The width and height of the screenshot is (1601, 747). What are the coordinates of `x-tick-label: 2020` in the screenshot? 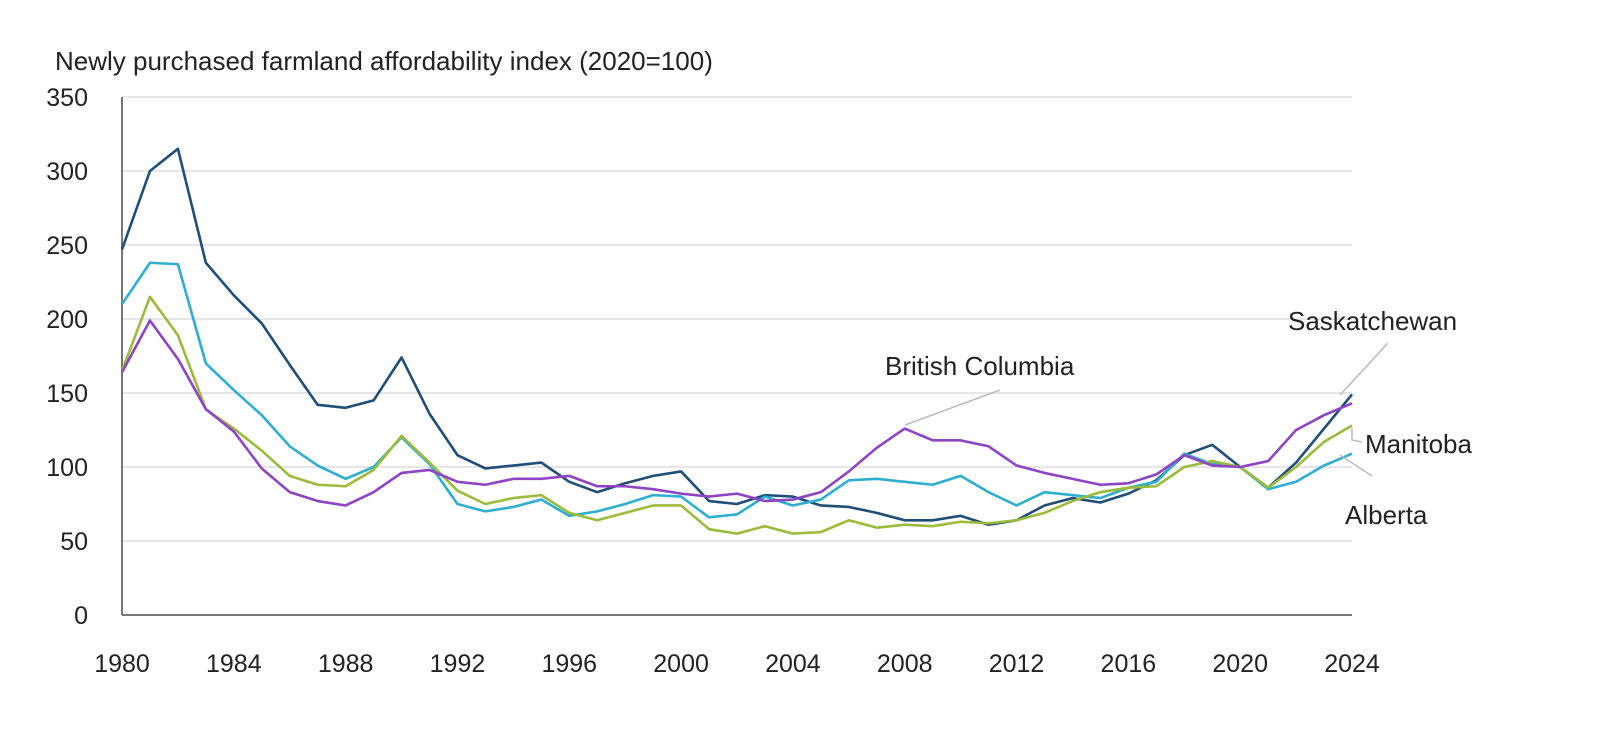 It's located at (1240, 664).